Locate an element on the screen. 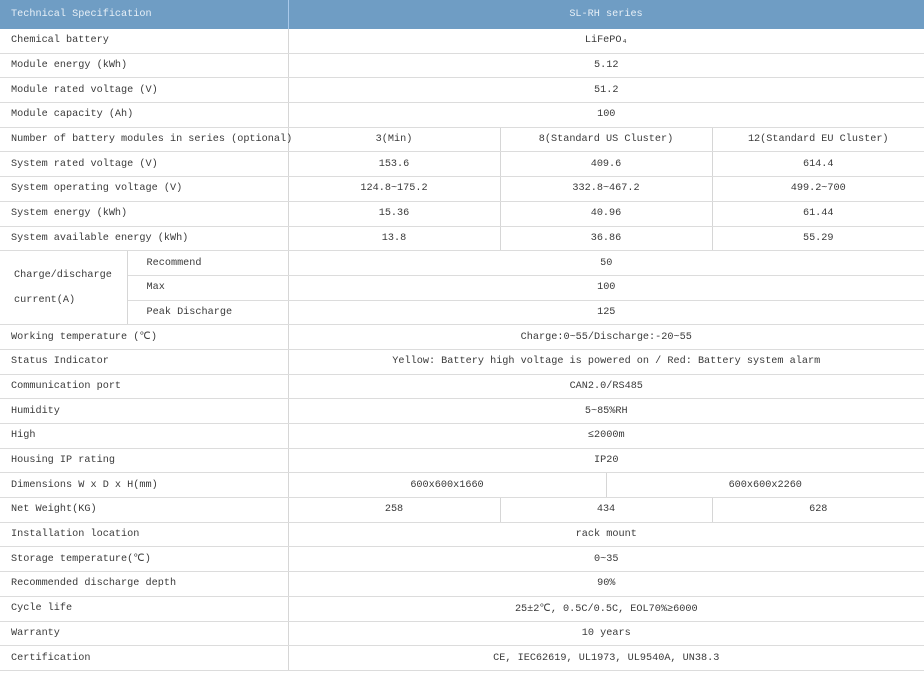 This screenshot has height=679, width=924. row-value: 15.36 is located at coordinates (394, 214).